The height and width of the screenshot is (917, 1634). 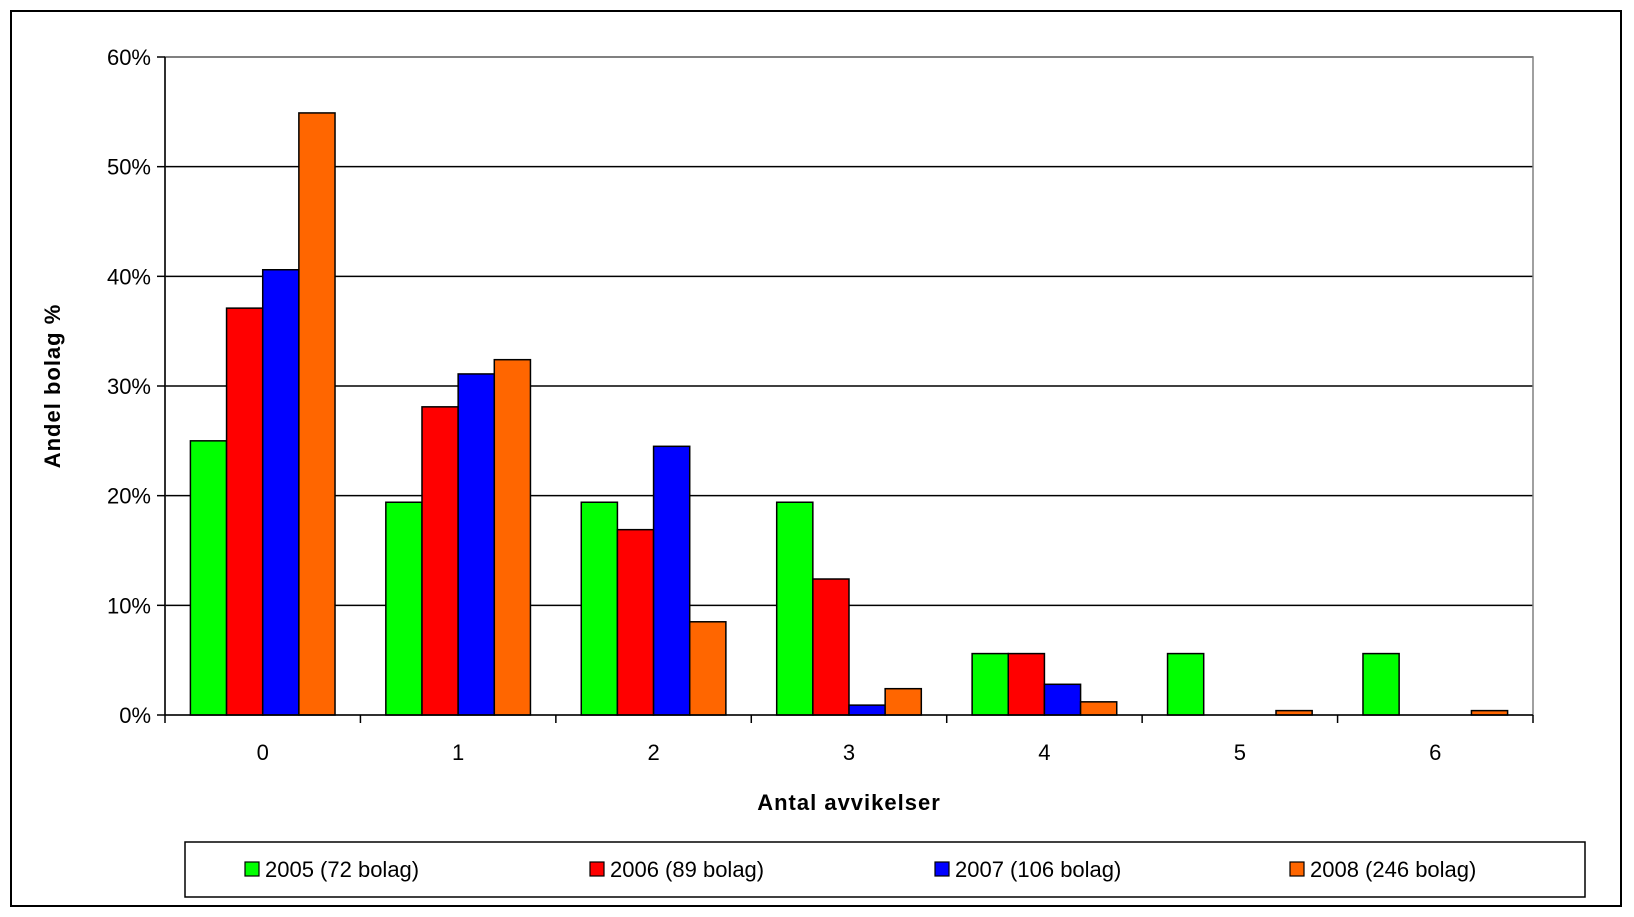 What do you see at coordinates (129, 605) in the screenshot?
I see `y-tick-label: 10%` at bounding box center [129, 605].